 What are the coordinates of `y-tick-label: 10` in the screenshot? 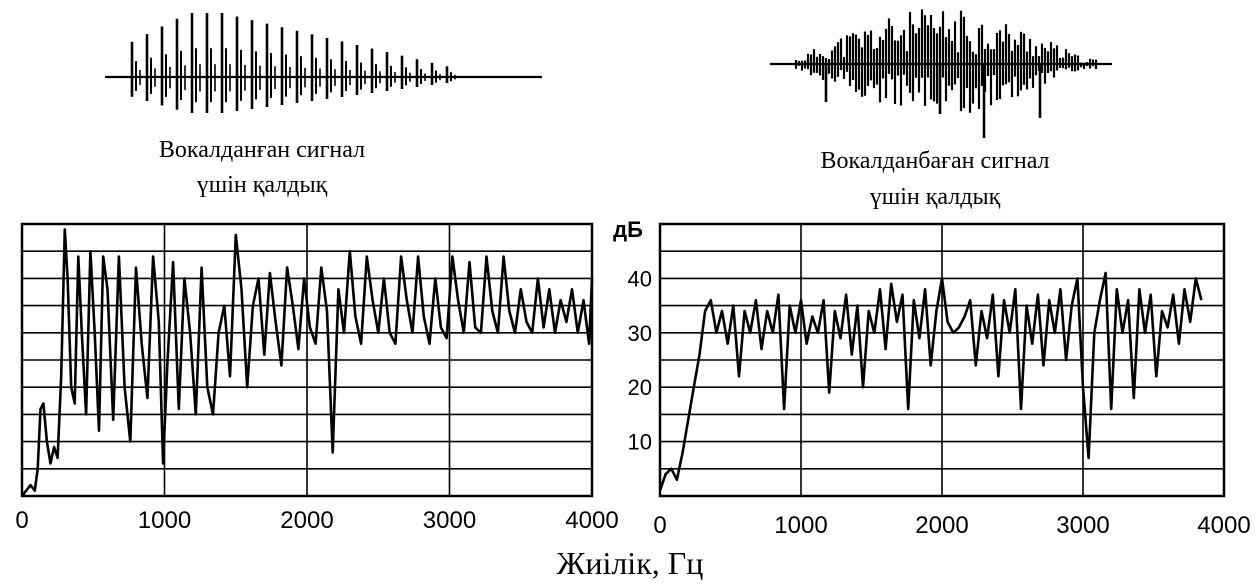 It's located at (640, 442).